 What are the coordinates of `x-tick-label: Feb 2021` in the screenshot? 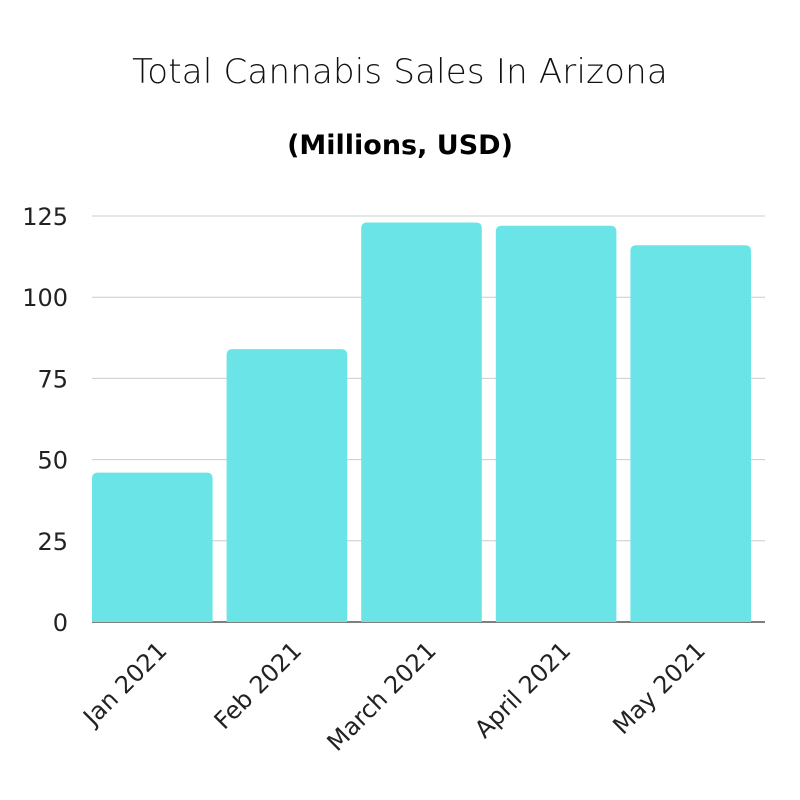 It's located at (258, 685).